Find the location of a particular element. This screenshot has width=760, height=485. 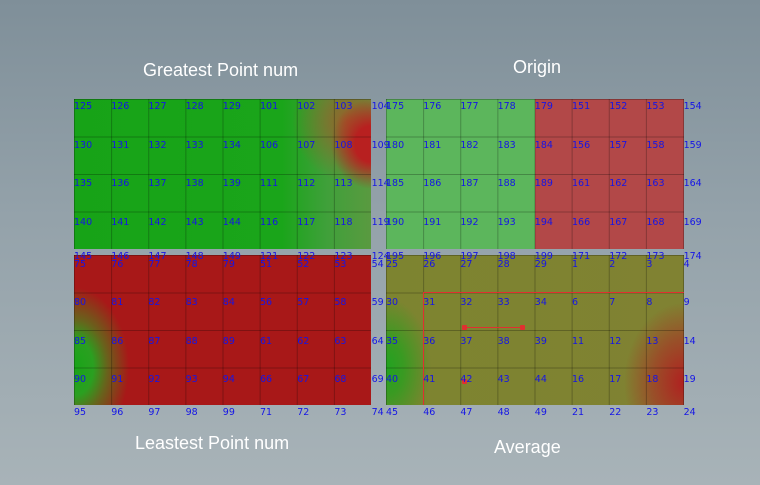

point-index-label: 94 is located at coordinates (228, 379).